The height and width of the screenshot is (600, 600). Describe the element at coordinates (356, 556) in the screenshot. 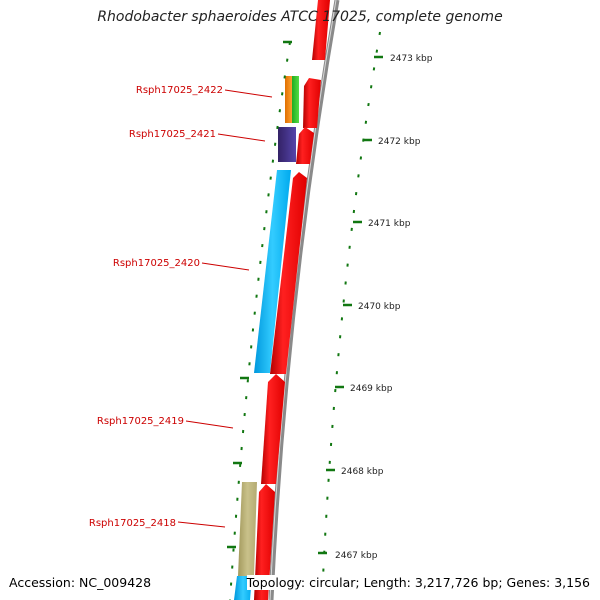

I see `ruler-label: 2467 kbp` at that location.